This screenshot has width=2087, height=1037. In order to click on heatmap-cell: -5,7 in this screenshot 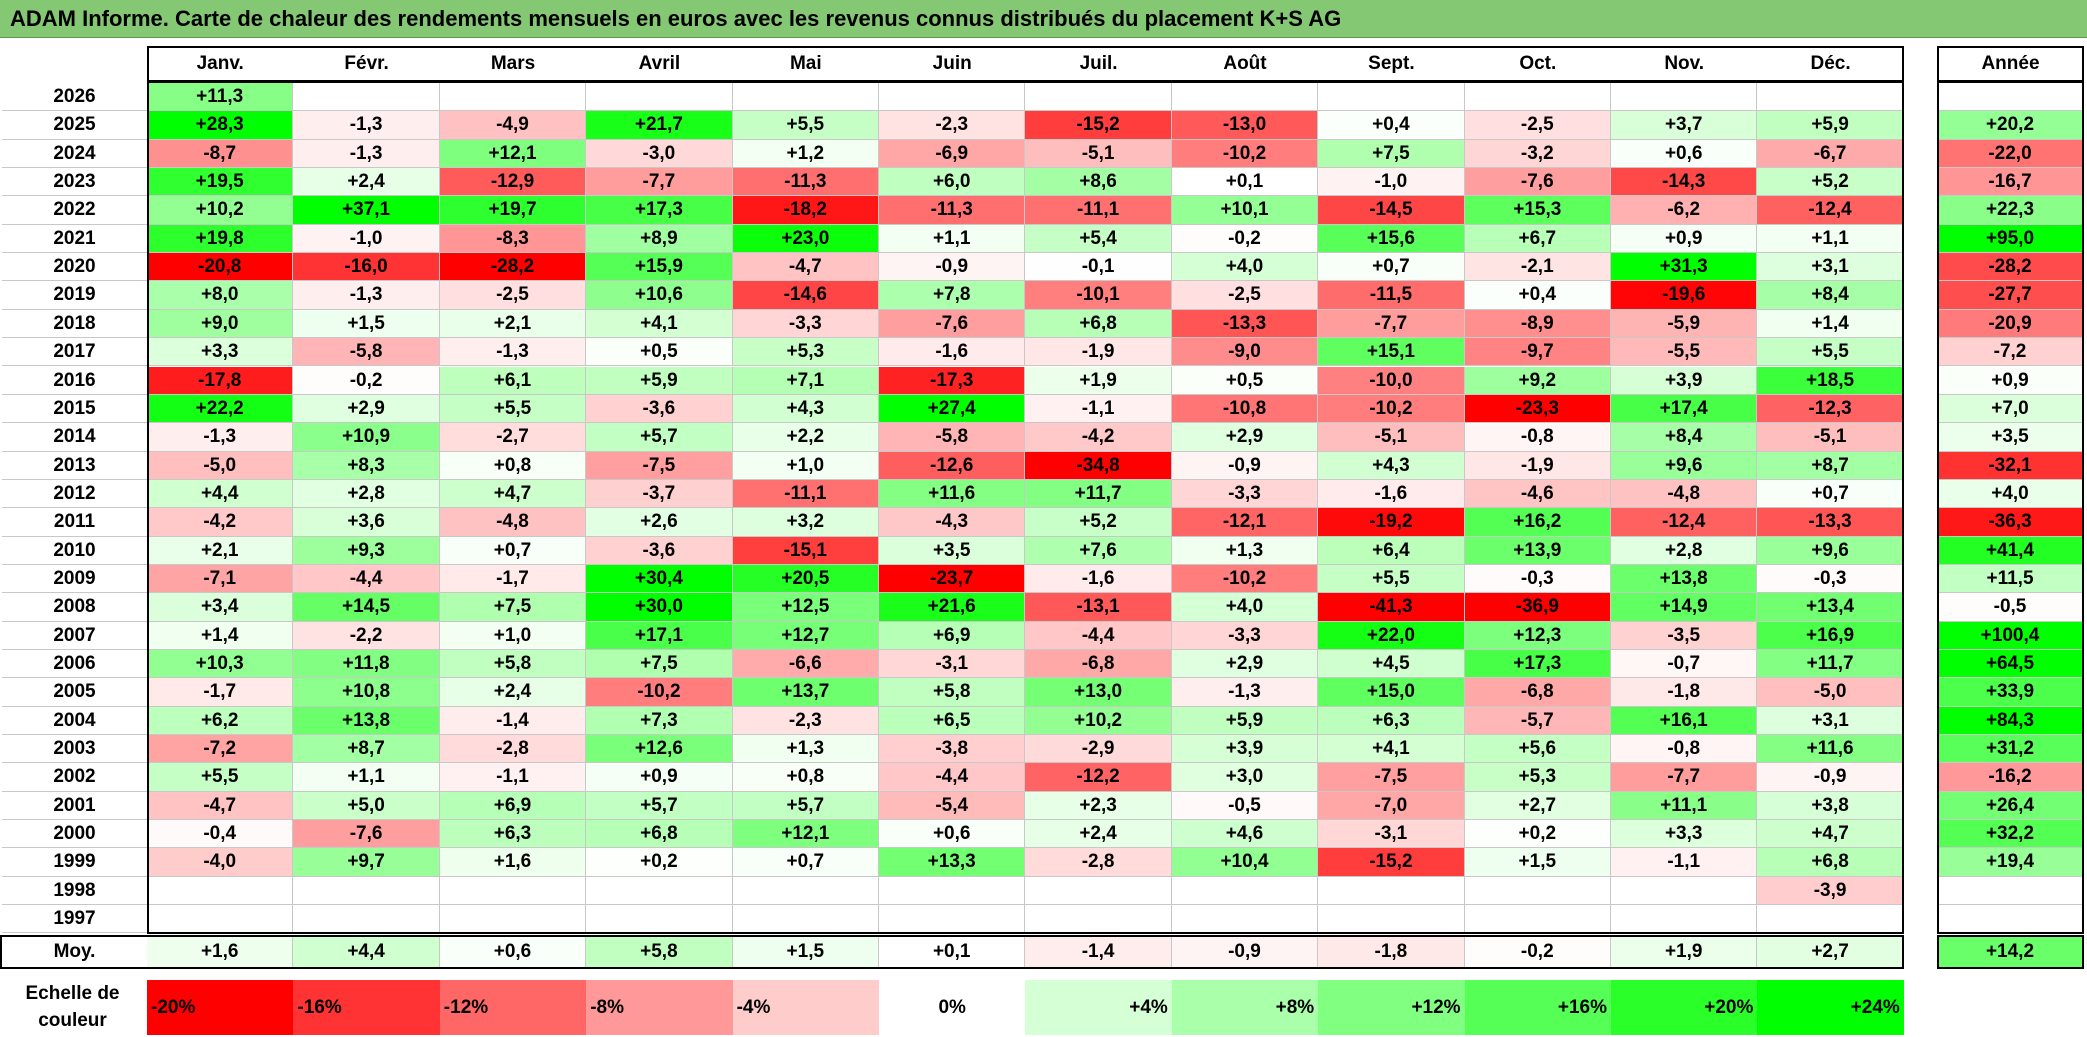, I will do `click(1537, 721)`.